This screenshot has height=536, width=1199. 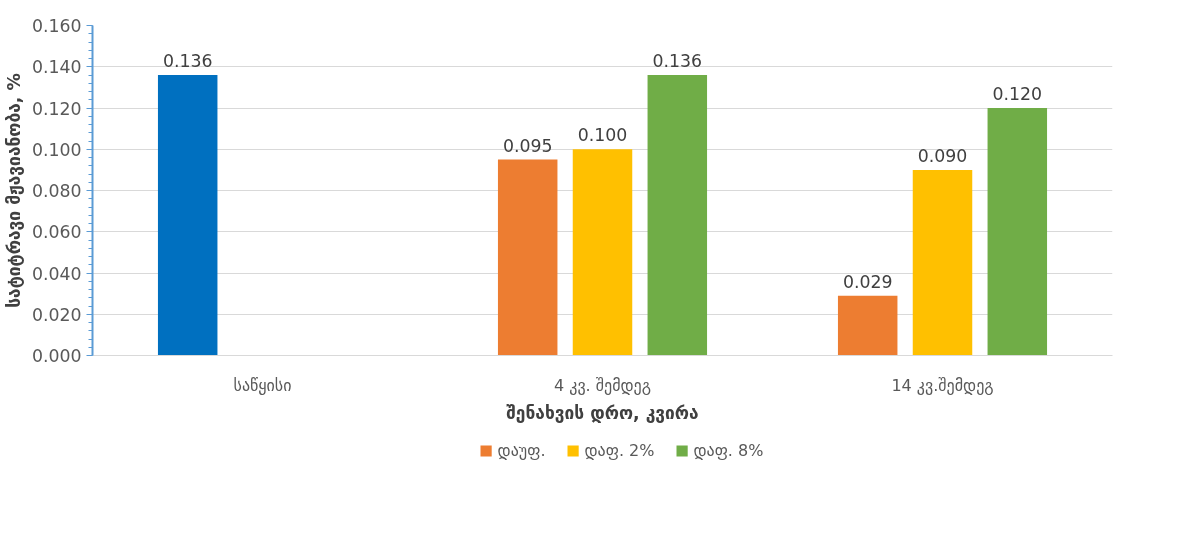 What do you see at coordinates (56, 356) in the screenshot?
I see `text: 0.000` at bounding box center [56, 356].